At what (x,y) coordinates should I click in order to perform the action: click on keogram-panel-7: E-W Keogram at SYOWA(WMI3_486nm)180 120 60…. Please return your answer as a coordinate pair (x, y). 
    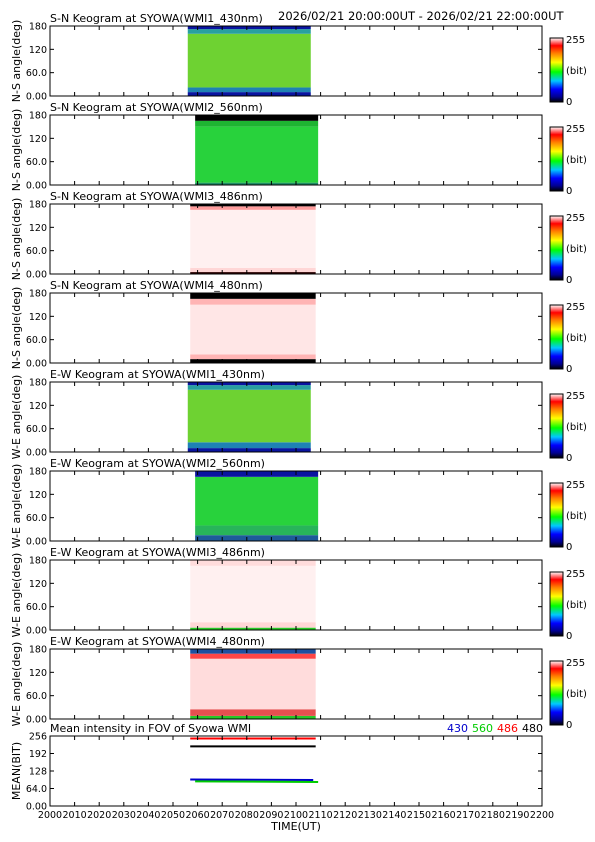
    Looking at the image, I should click on (298, 594).